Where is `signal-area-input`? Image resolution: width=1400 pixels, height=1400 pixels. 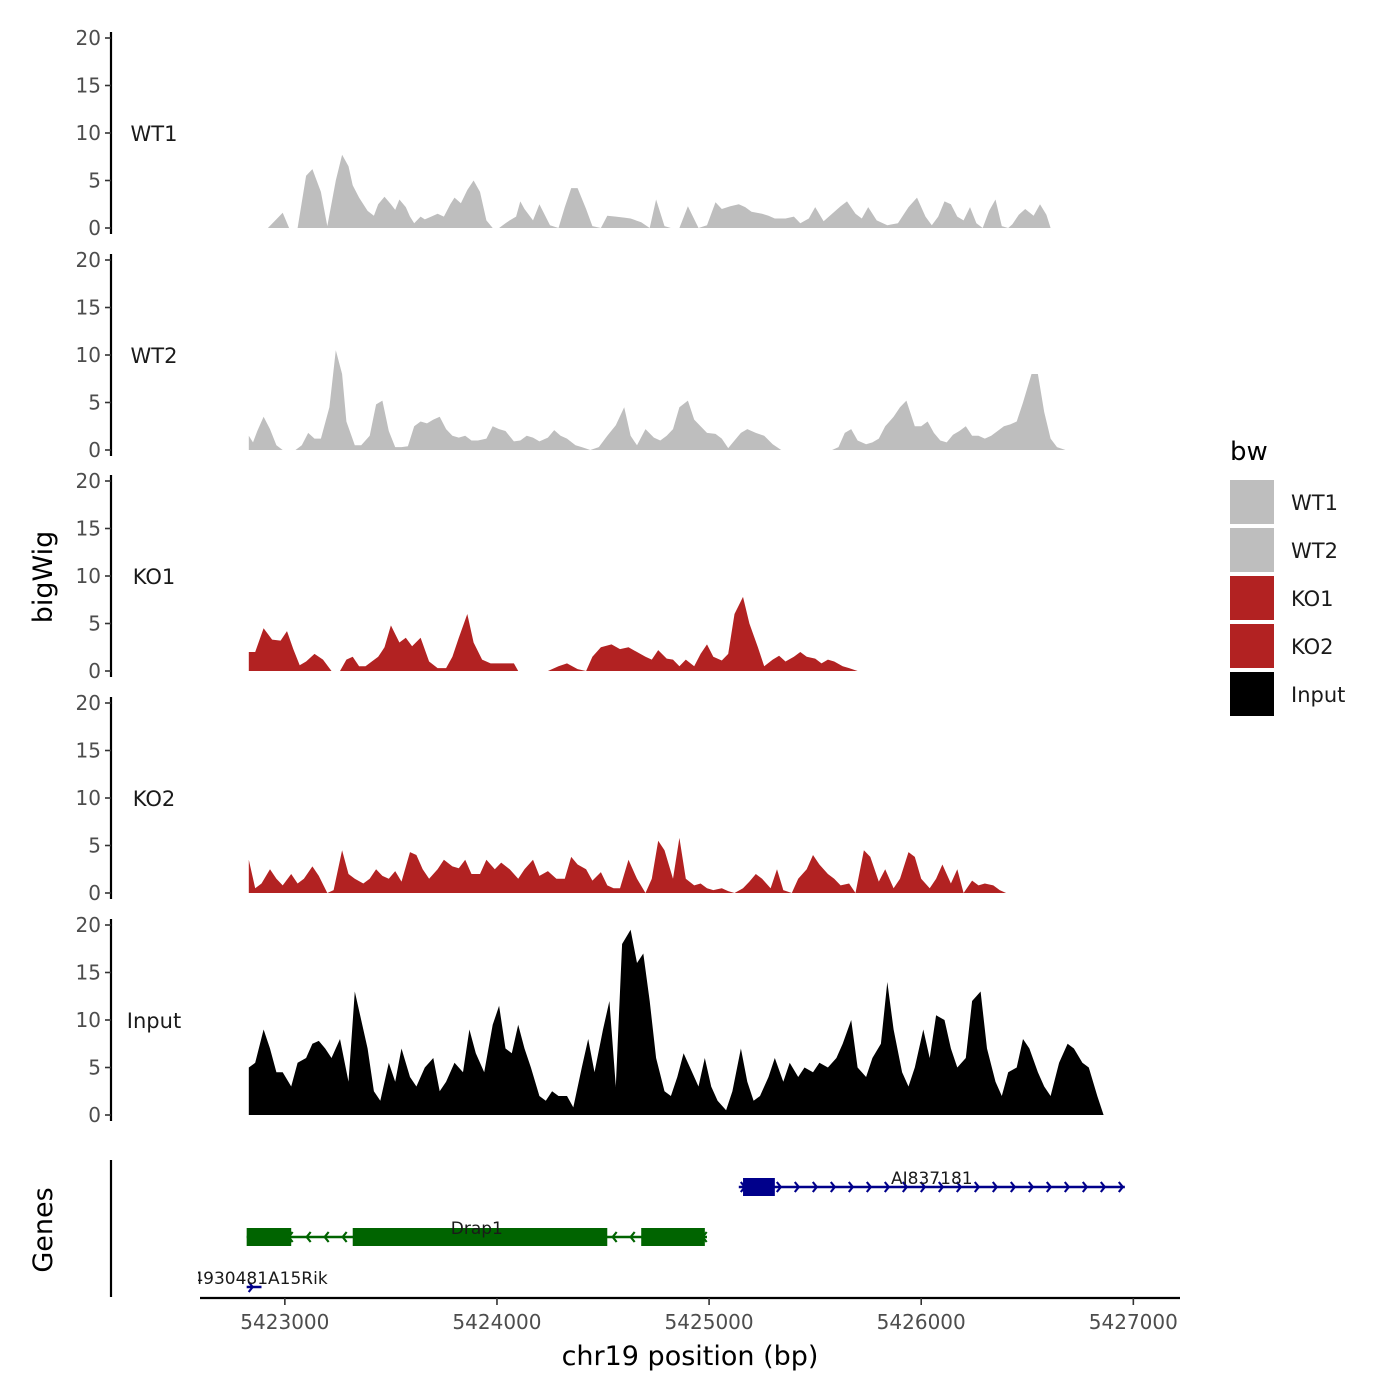 signal-area-input is located at coordinates (676, 1022).